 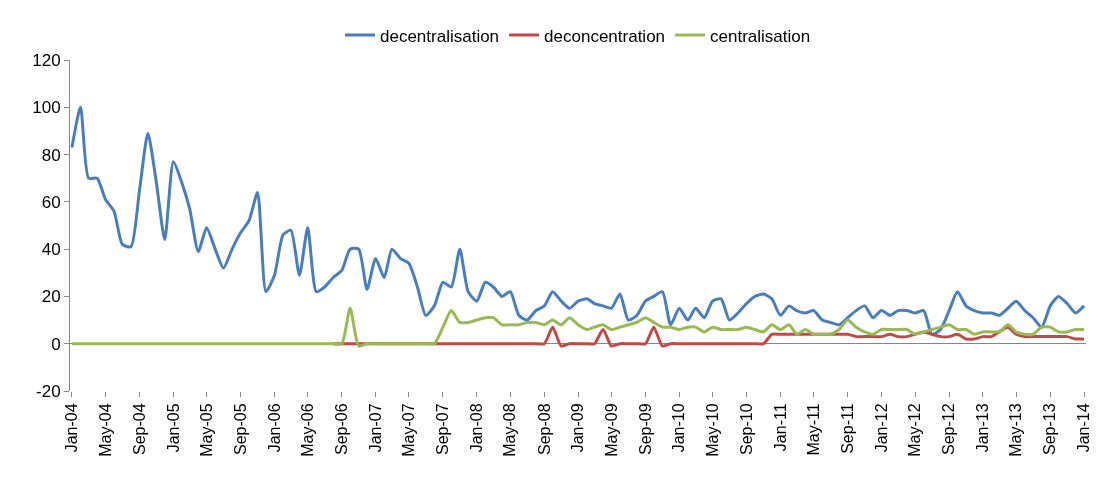 I want to click on x-tick-label: May-08, so click(x=510, y=430).